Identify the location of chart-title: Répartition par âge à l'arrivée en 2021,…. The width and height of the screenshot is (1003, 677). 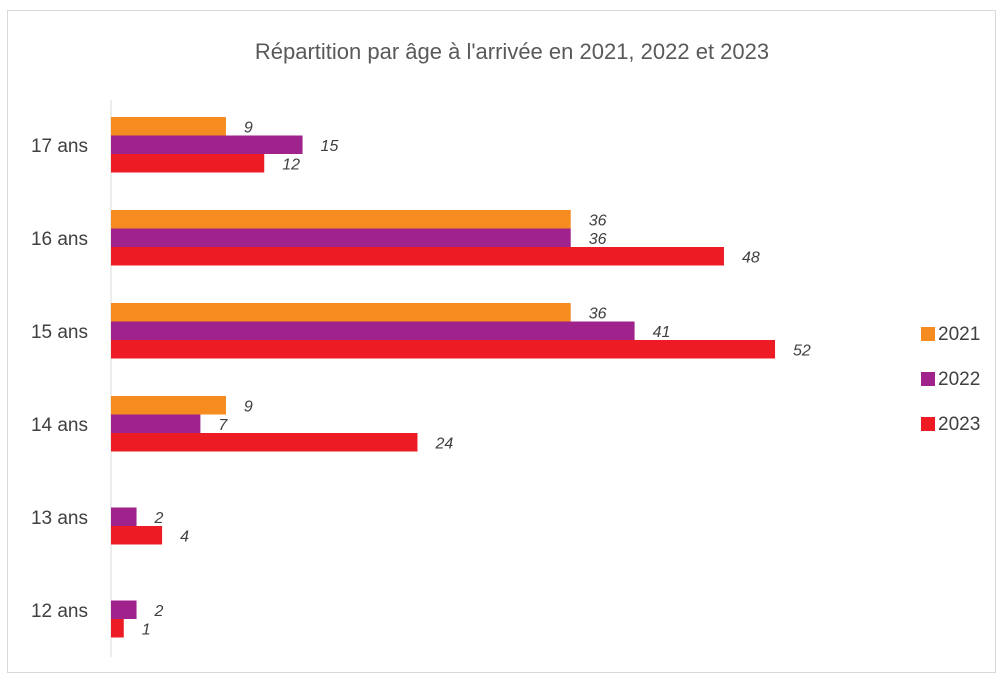
(512, 51).